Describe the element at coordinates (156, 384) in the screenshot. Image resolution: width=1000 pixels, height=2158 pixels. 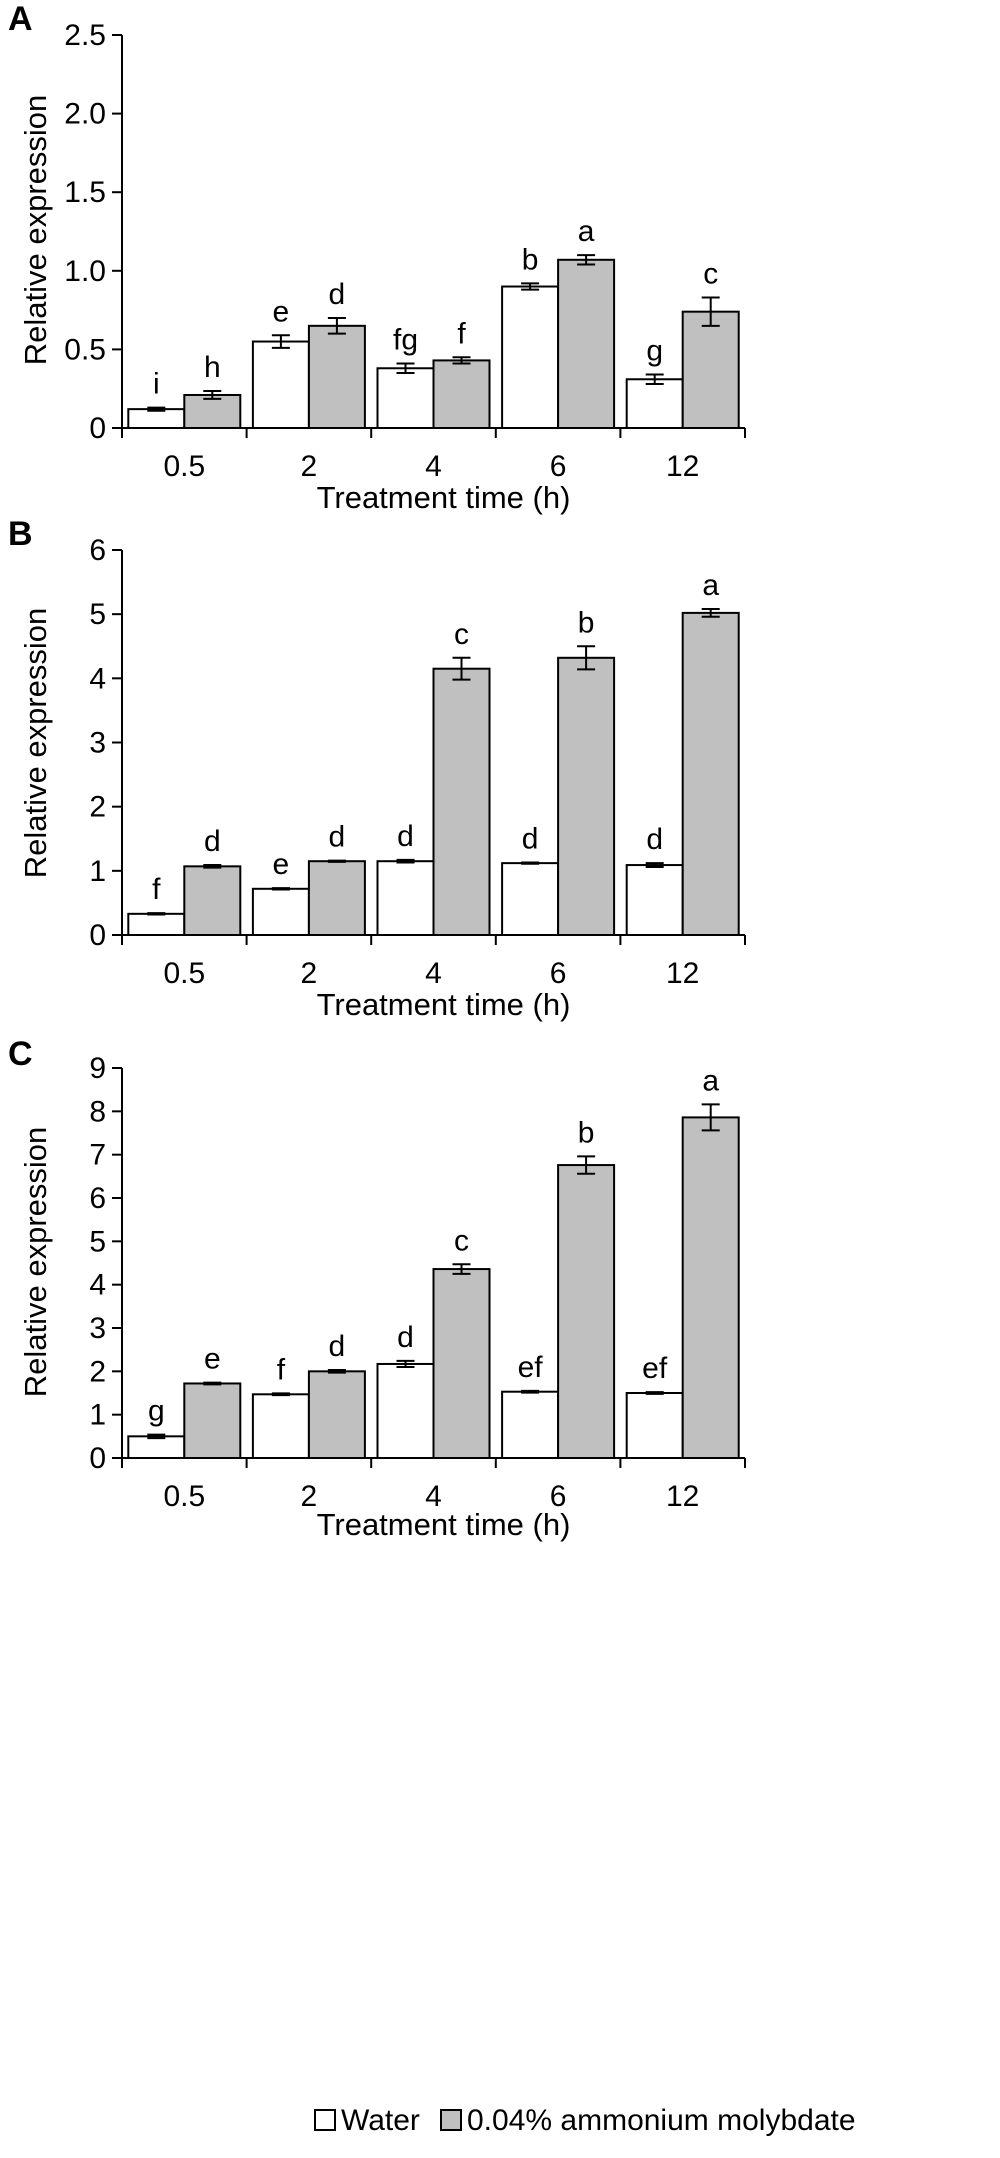
I see `significance-label: i` at that location.